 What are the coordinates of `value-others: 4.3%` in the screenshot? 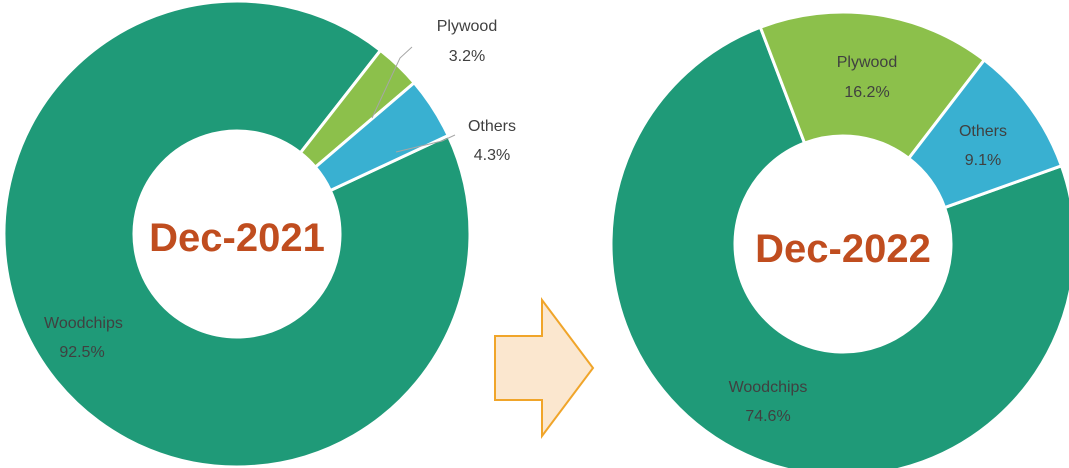 It's located at (492, 155).